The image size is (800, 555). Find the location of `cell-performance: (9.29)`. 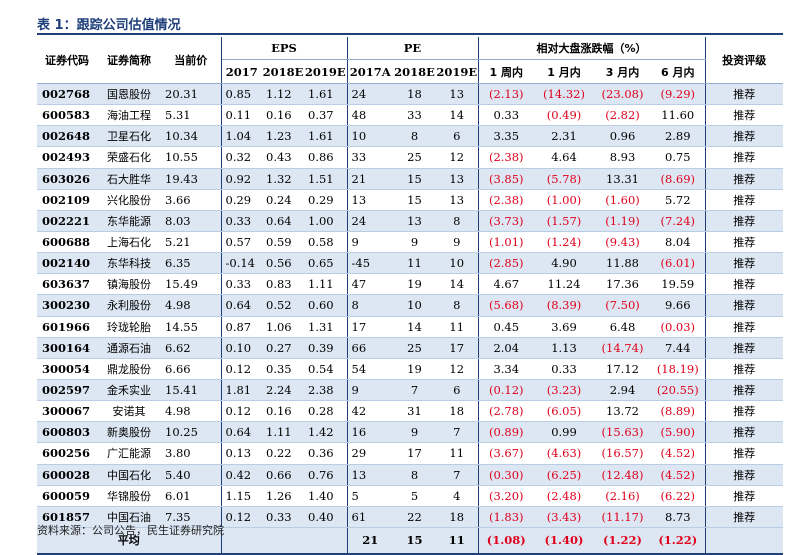

cell-performance: (9.29) is located at coordinates (678, 94).